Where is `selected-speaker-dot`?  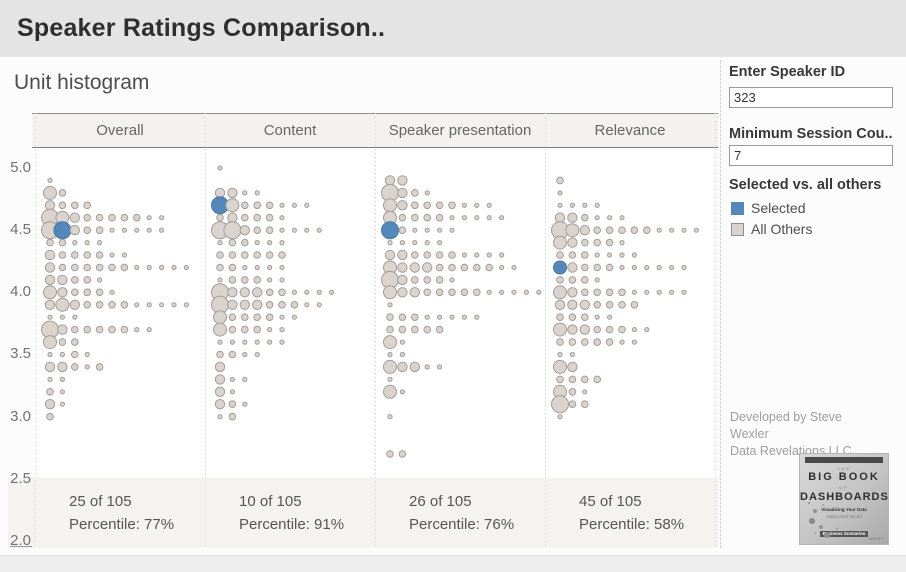 selected-speaker-dot is located at coordinates (390, 230).